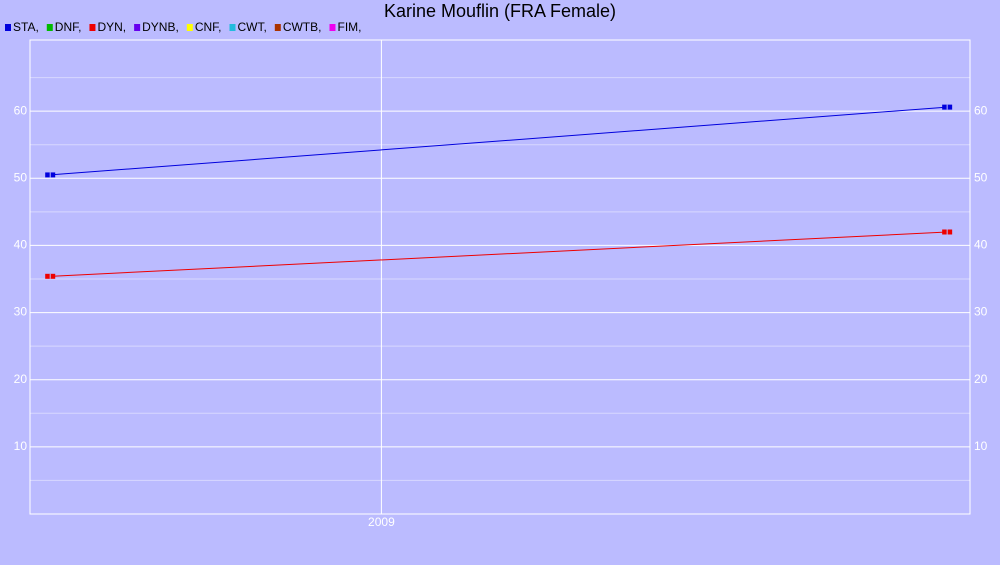 This screenshot has height=565, width=1000. What do you see at coordinates (981, 245) in the screenshot?
I see `y2-tick-label: 40` at bounding box center [981, 245].